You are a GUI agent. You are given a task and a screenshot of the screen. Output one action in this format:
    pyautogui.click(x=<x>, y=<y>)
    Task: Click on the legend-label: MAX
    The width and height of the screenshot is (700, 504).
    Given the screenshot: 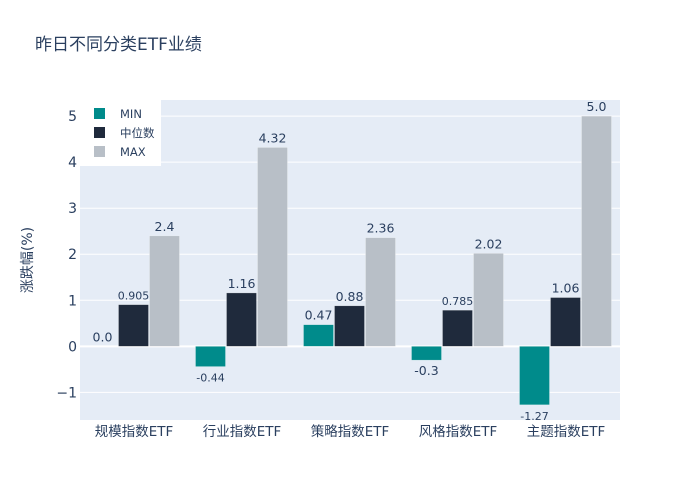 What is the action you would take?
    pyautogui.click(x=133, y=152)
    